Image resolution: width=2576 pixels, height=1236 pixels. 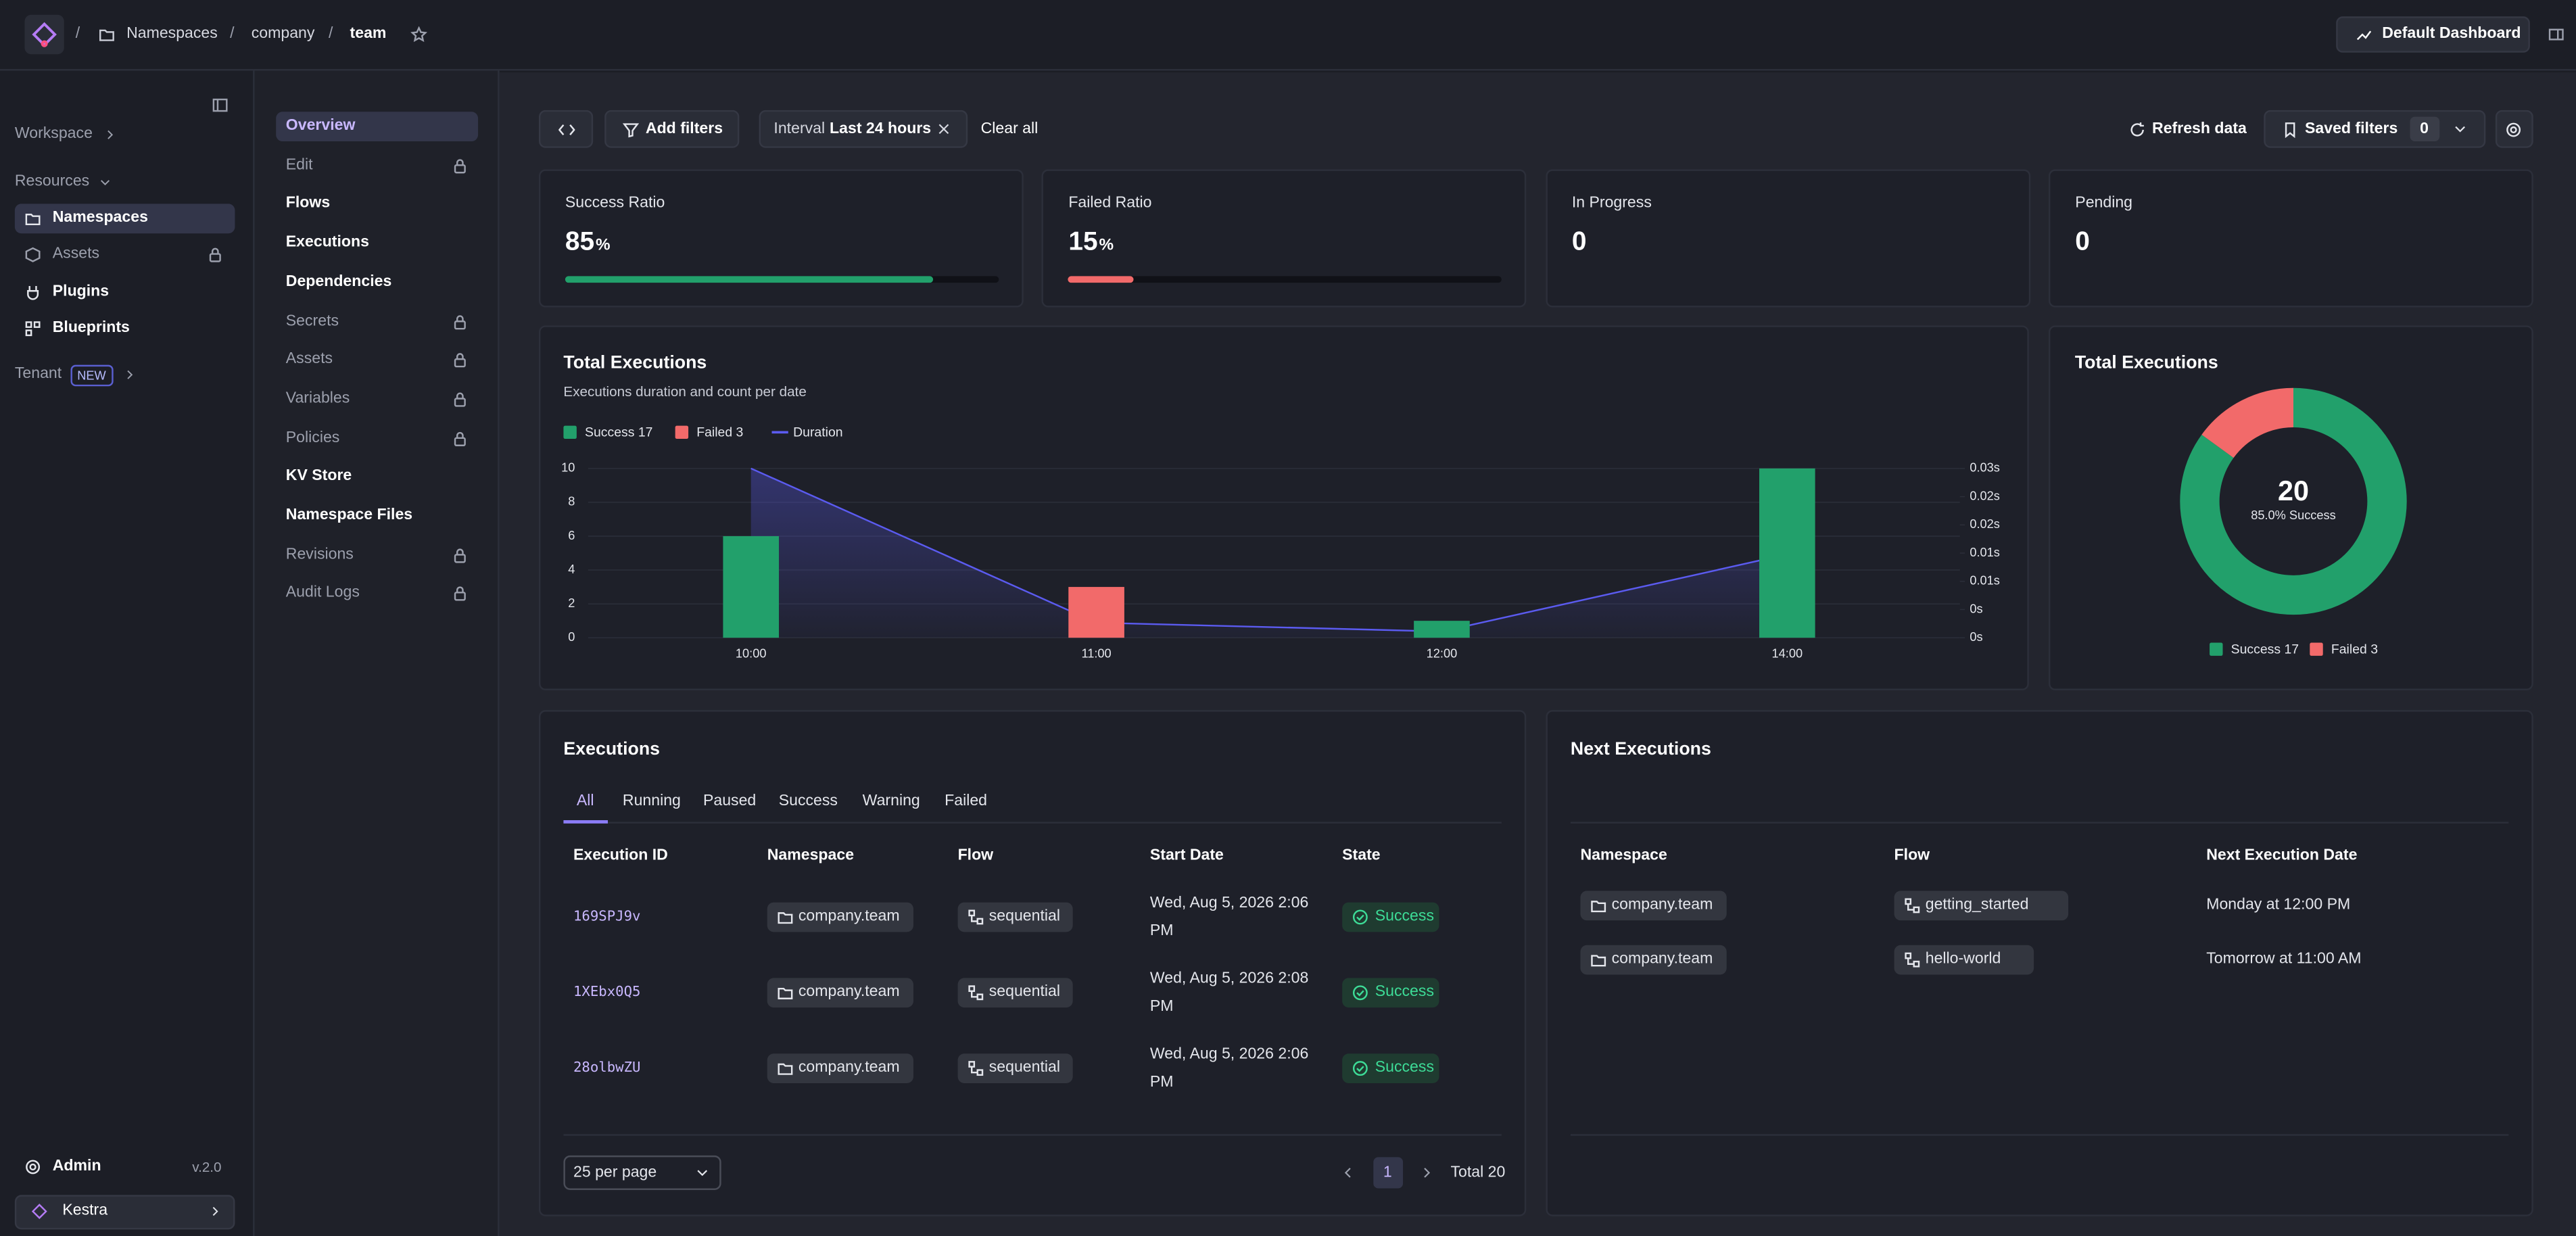 I want to click on subnav-item: Revisions, so click(x=319, y=554).